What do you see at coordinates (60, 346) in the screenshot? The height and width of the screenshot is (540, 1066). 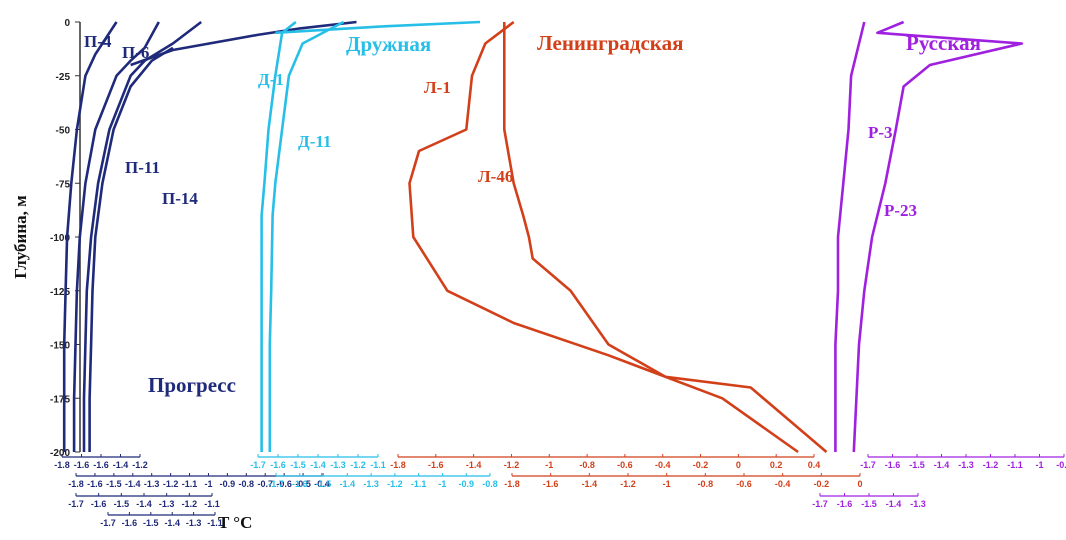 I see `y-tick-label: -150` at bounding box center [60, 346].